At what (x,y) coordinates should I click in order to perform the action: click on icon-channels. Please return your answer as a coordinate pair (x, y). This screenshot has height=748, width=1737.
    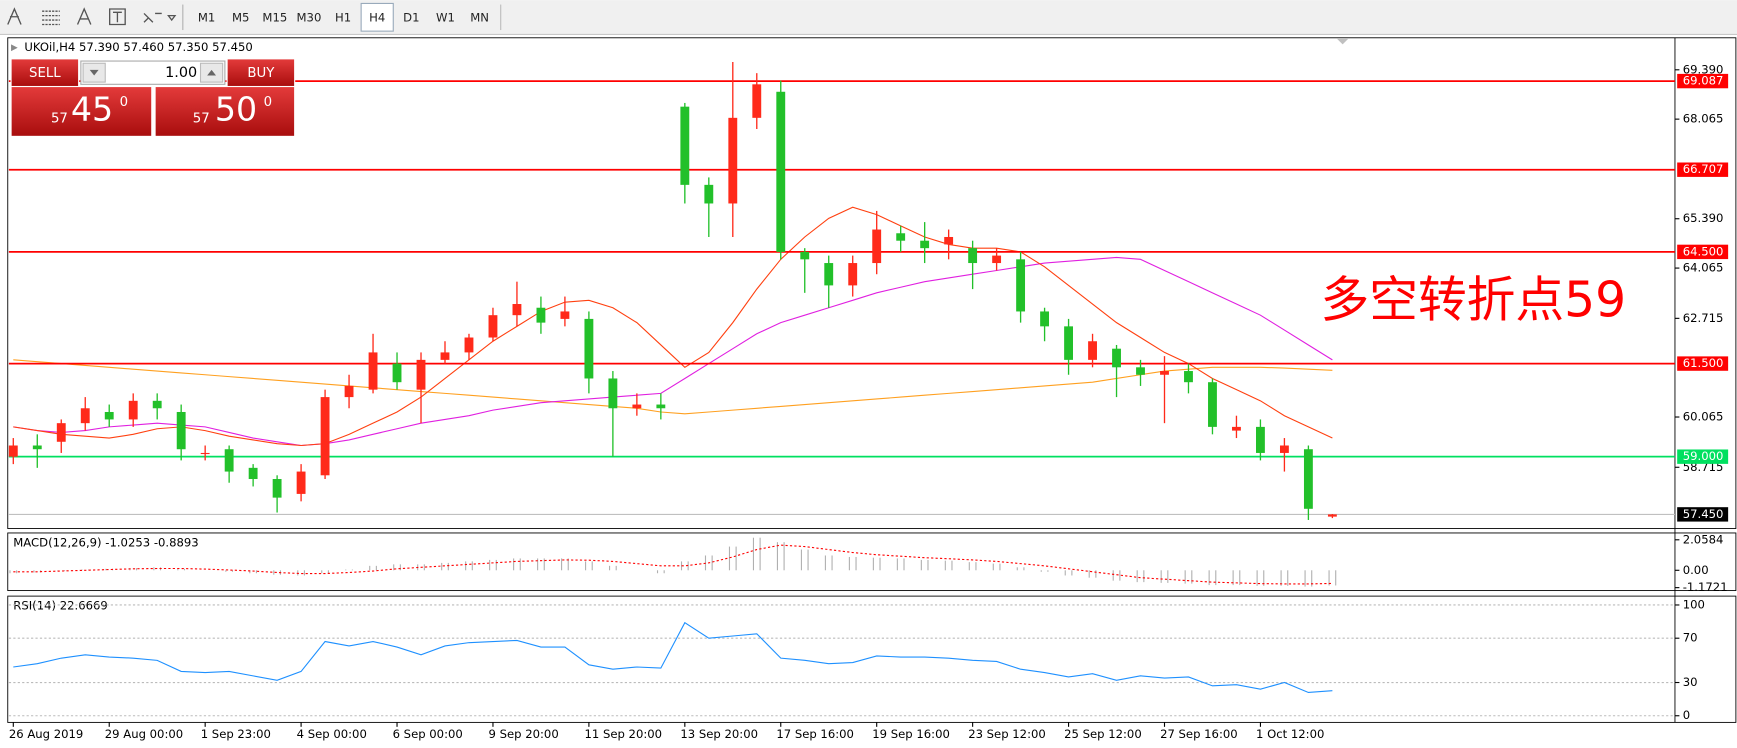
    Looking at the image, I should click on (51, 18).